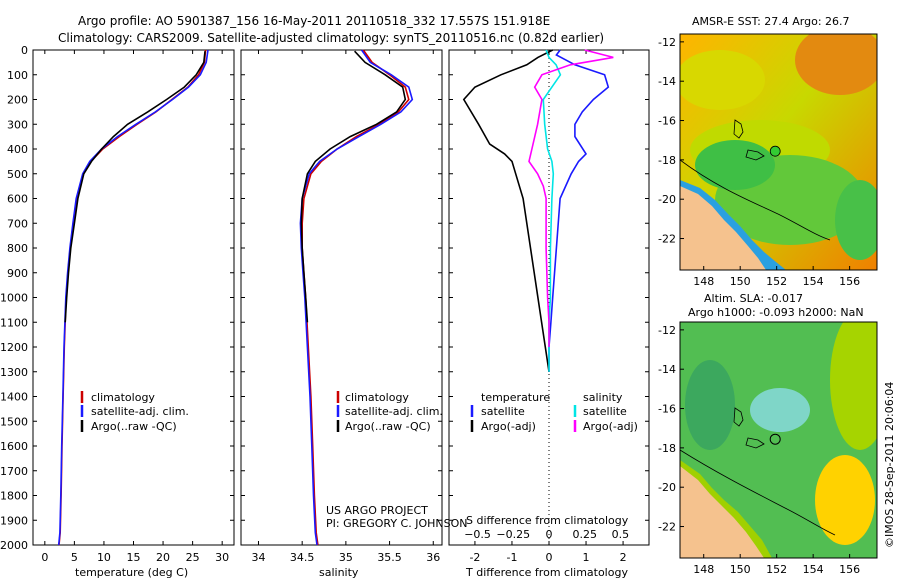  What do you see at coordinates (621, 534) in the screenshot?
I see `s-tick-label: 0.5` at bounding box center [621, 534].